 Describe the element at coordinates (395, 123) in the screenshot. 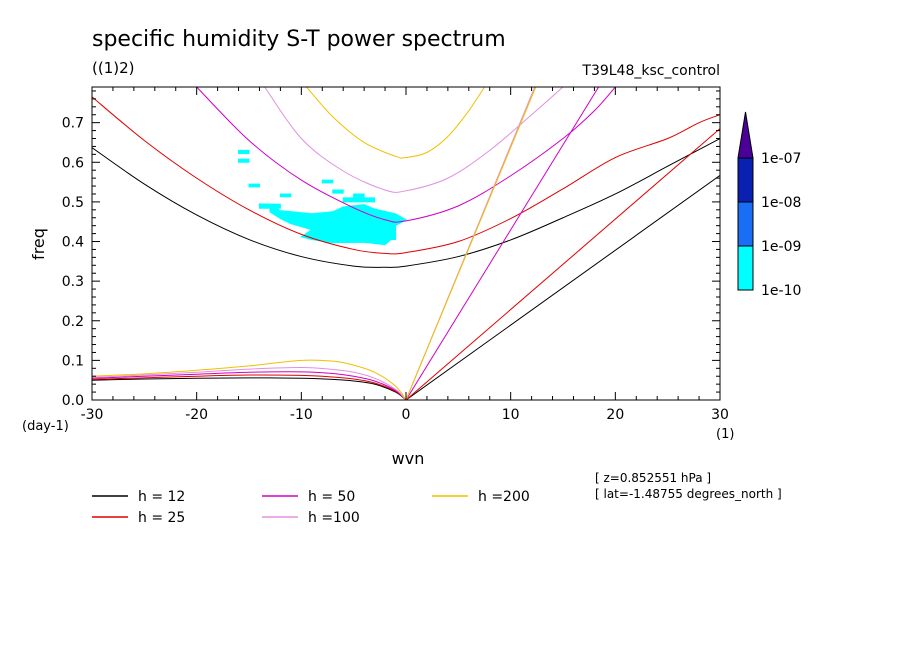

I see `series-5-inertia-gravity-curve` at that location.